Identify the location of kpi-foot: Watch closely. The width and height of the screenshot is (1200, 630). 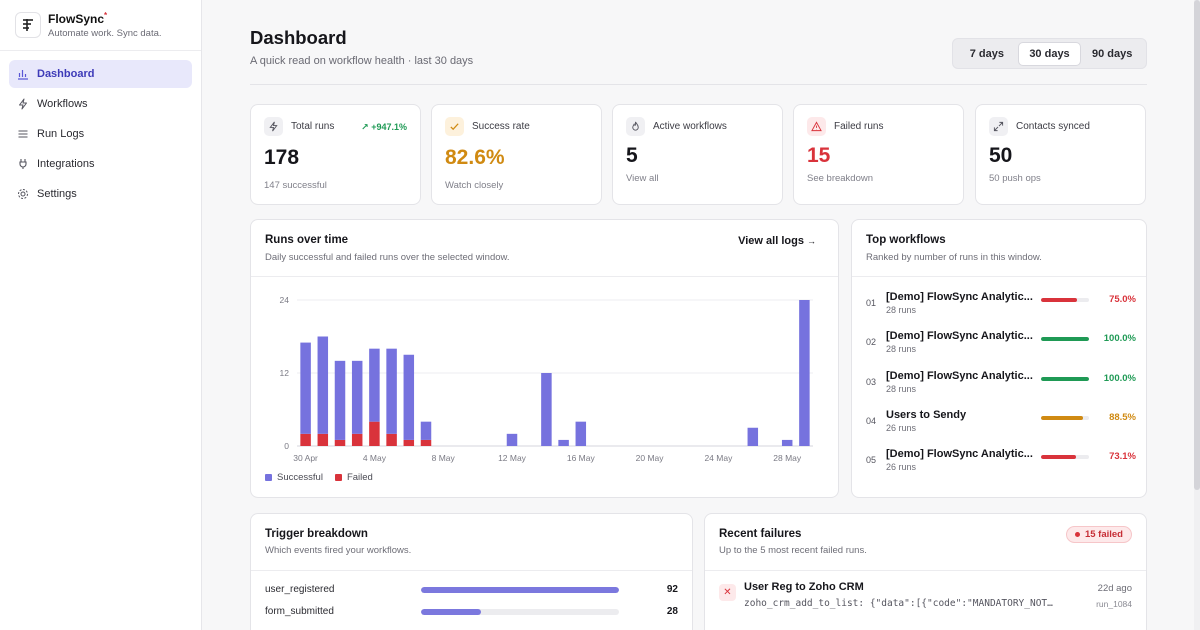
(474, 185).